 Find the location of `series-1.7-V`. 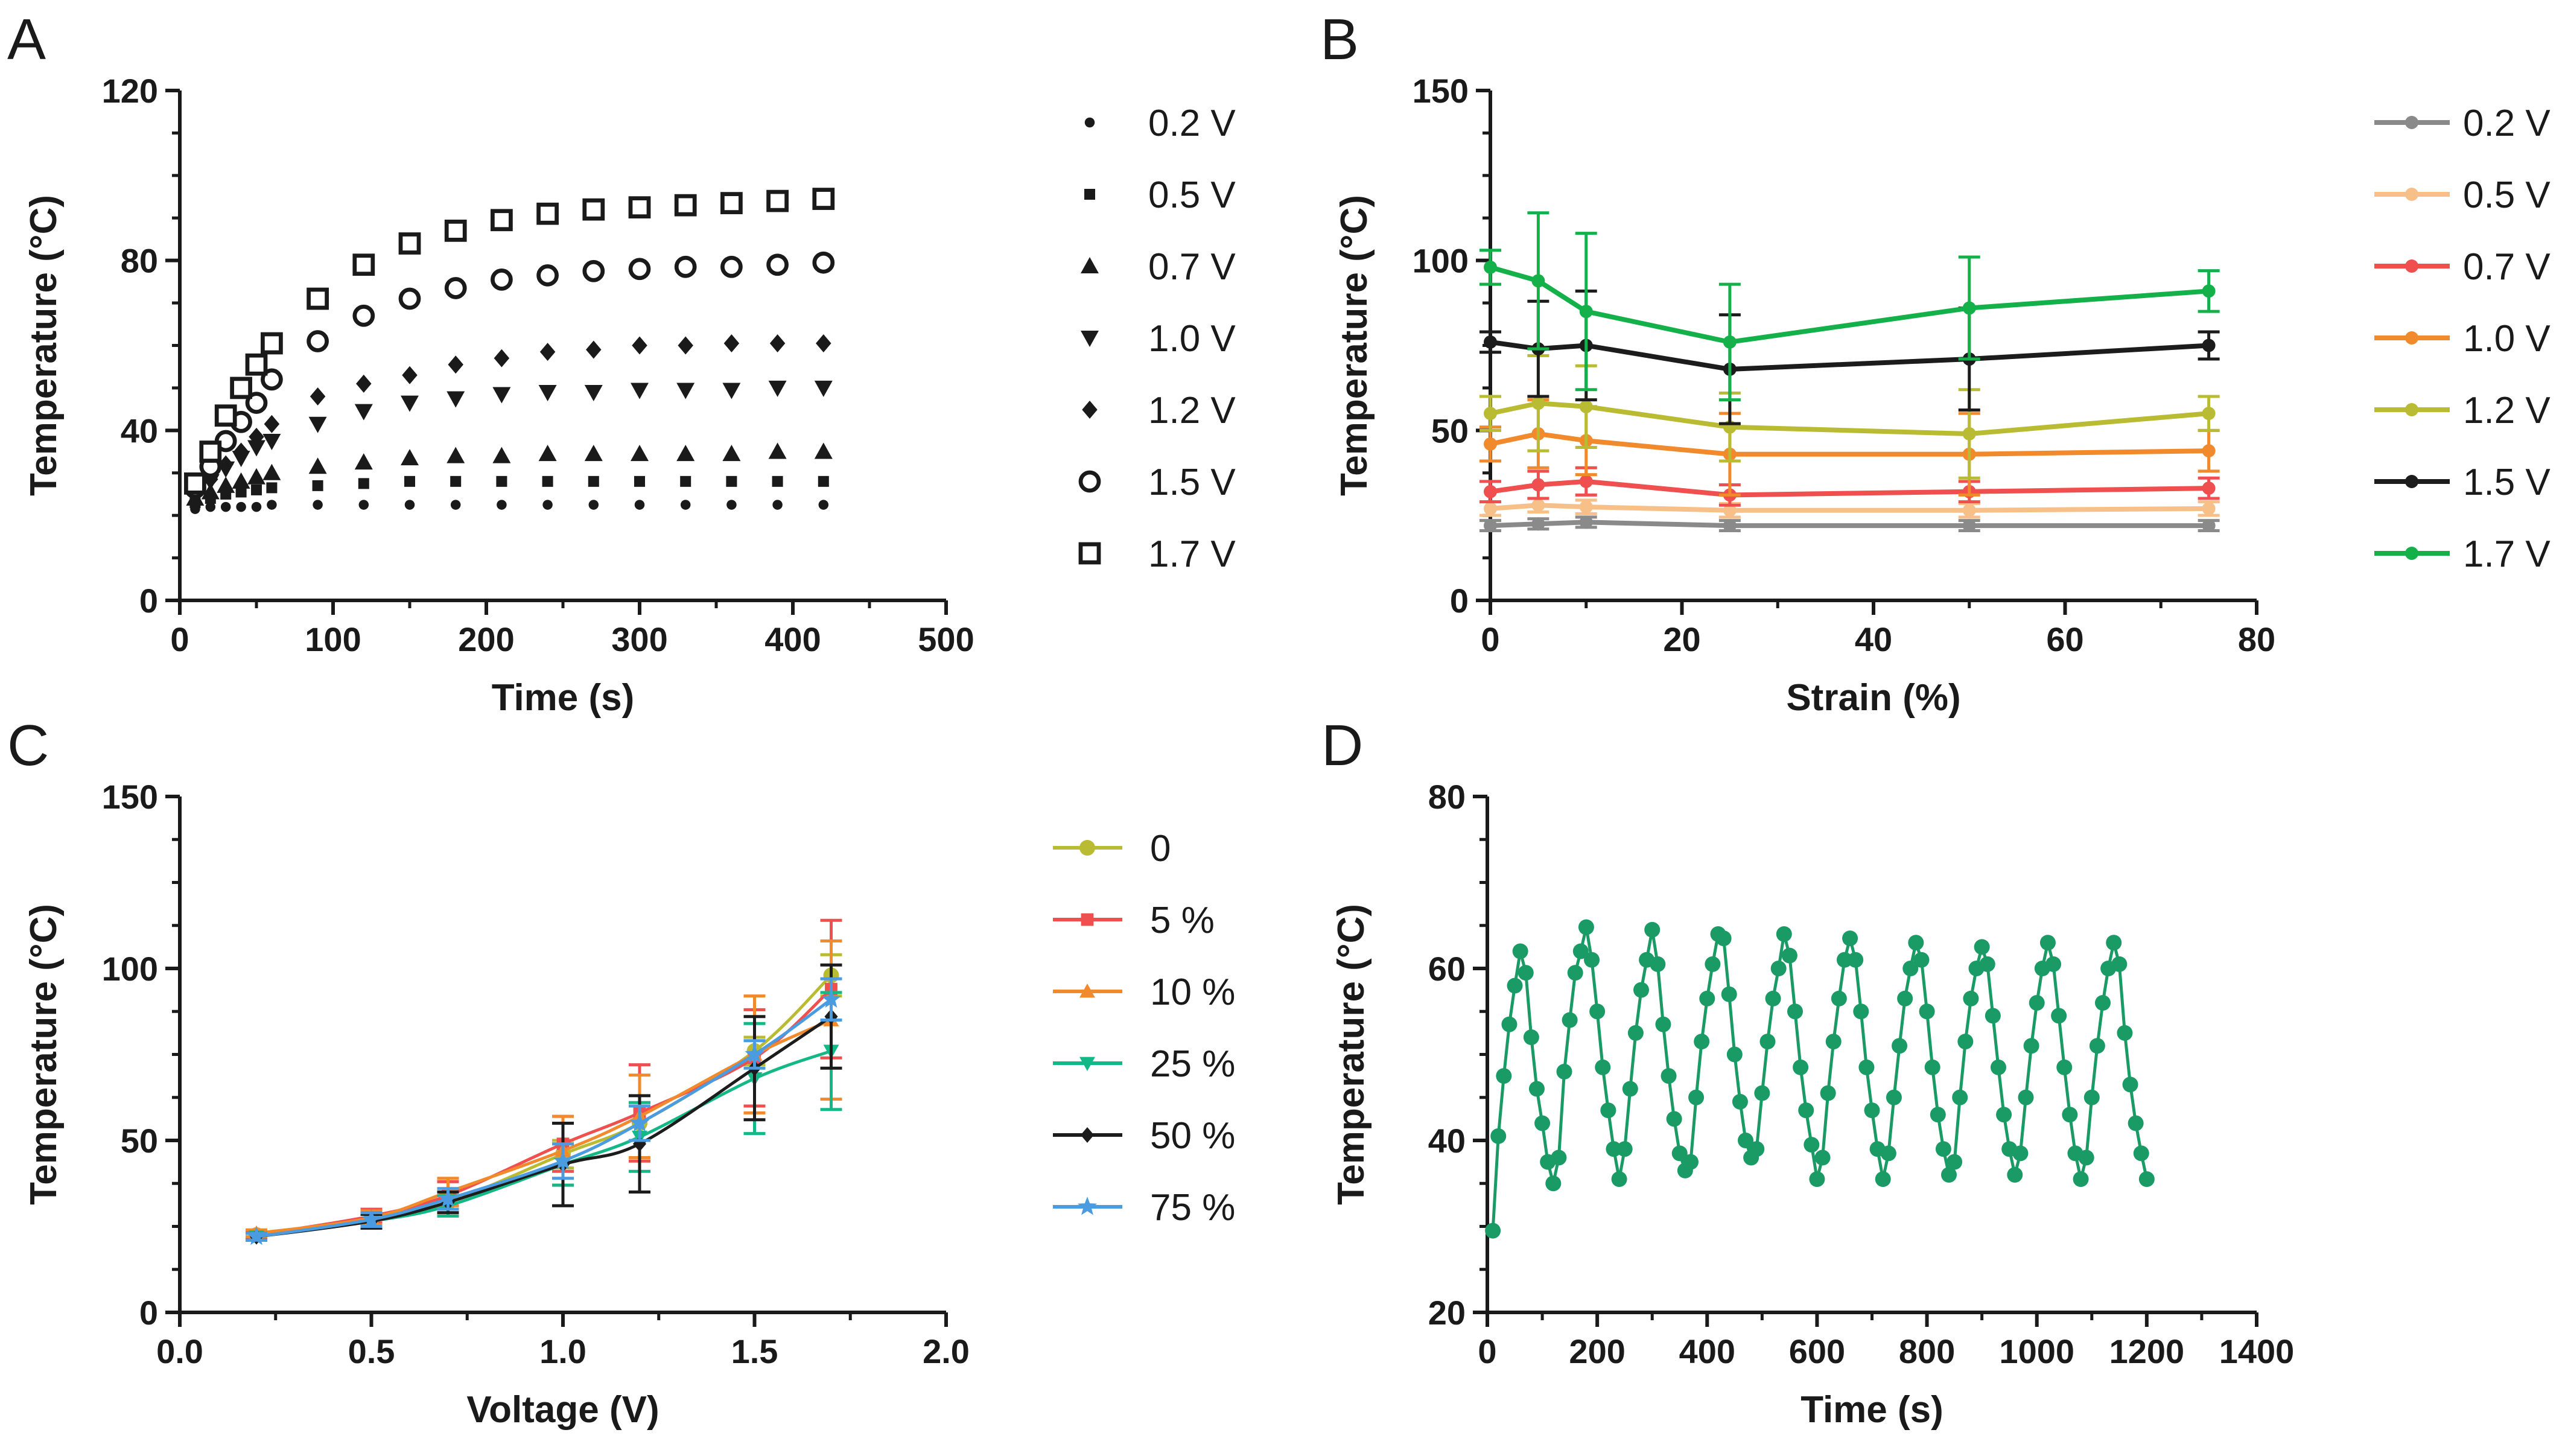

series-1.7-V is located at coordinates (509, 341).